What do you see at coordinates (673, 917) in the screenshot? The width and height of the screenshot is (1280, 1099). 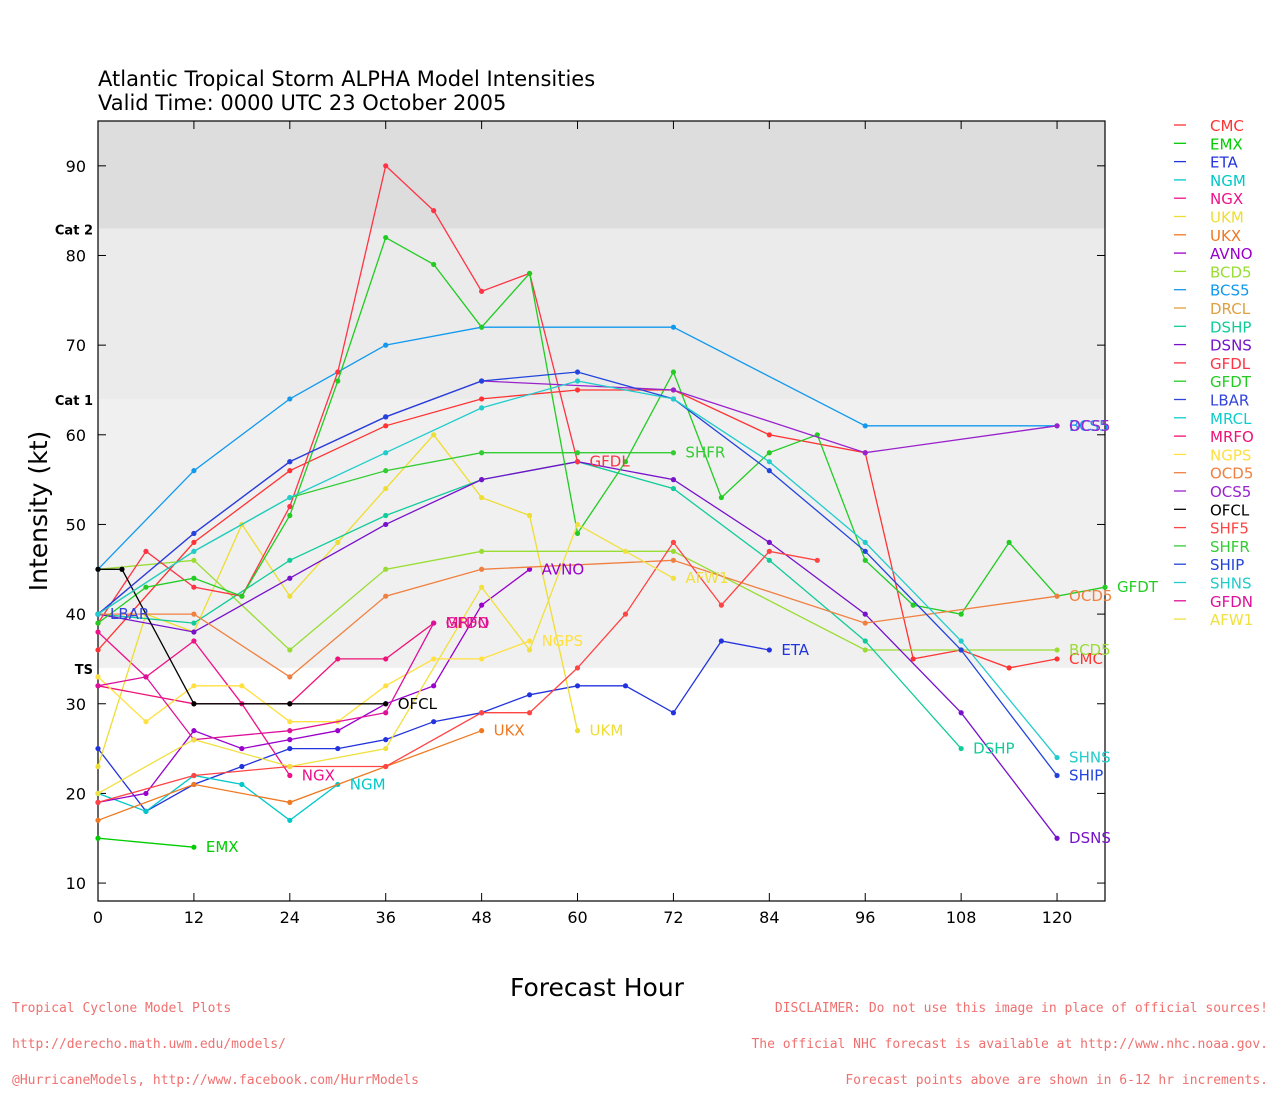 I see `x-tick-label: 72` at bounding box center [673, 917].